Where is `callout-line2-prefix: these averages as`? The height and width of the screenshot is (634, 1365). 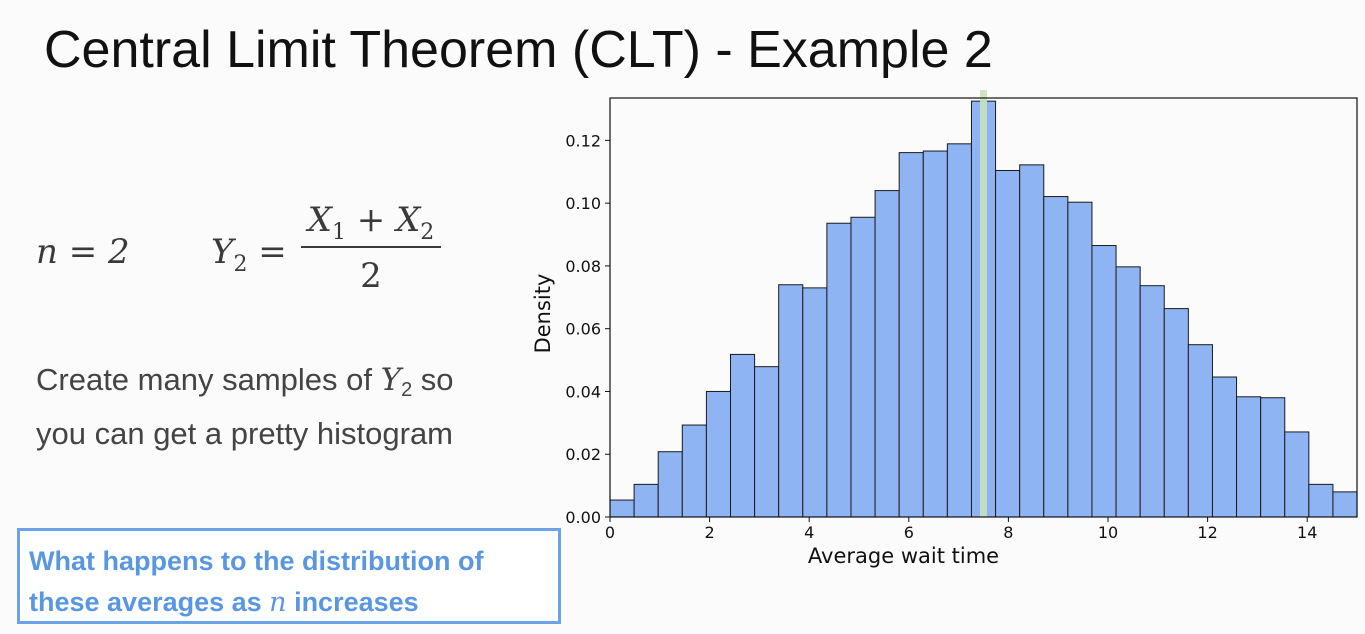
callout-line2-prefix: these averages as is located at coordinates (149, 602).